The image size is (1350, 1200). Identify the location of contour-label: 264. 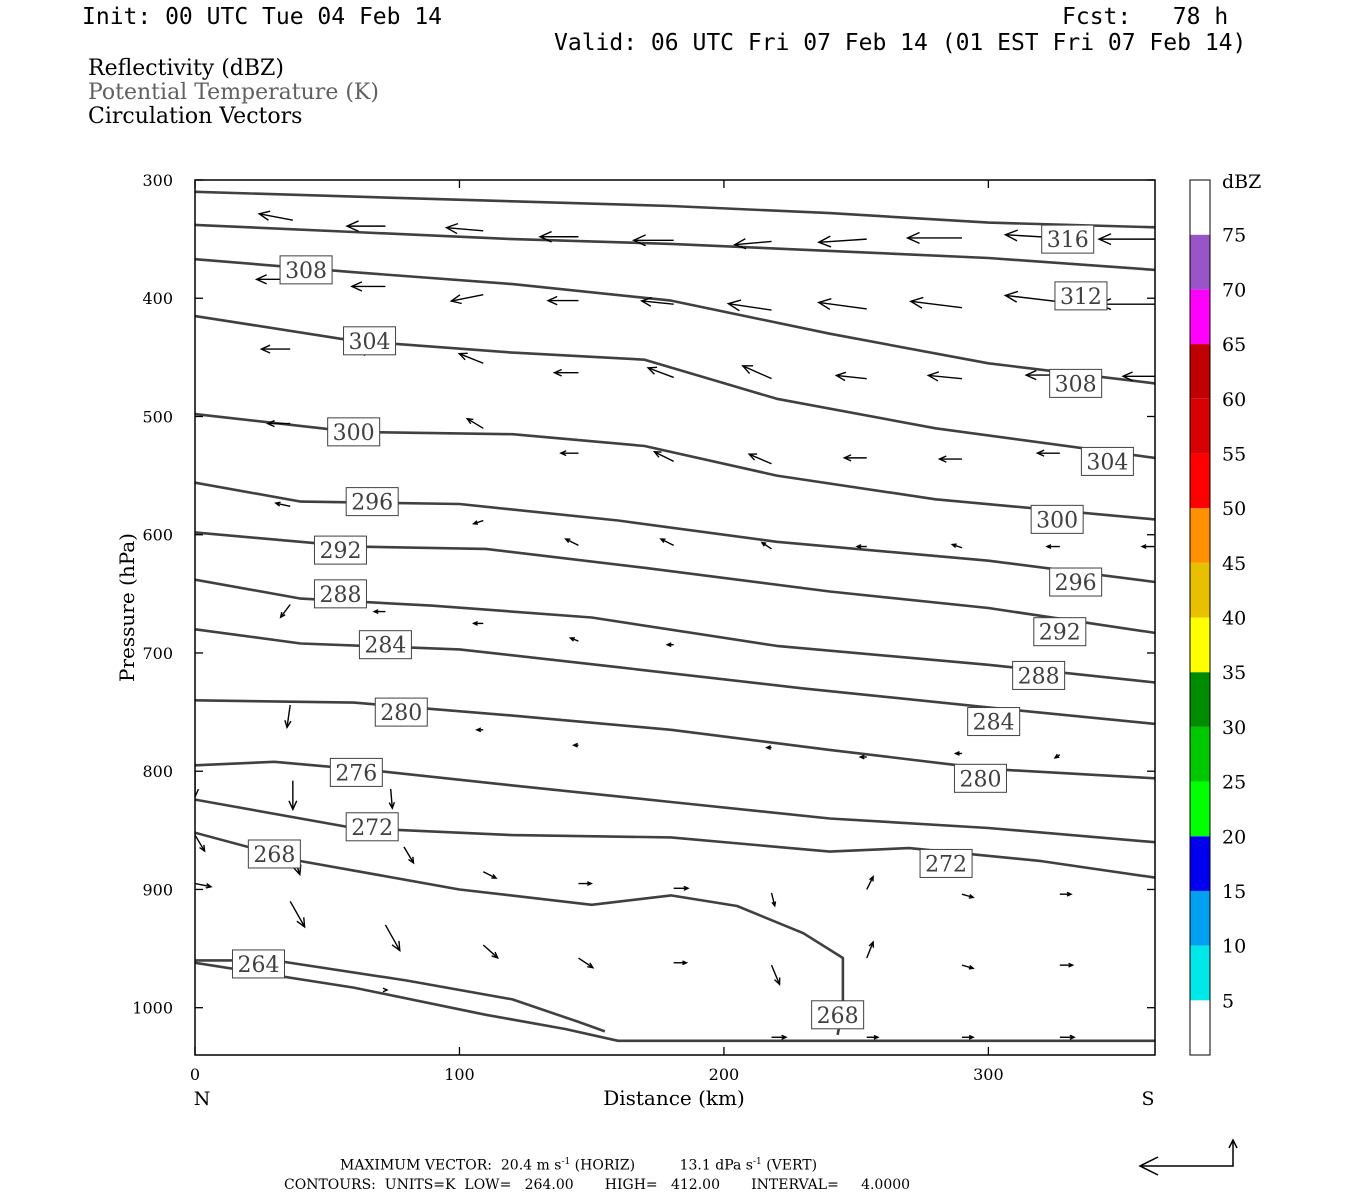
(258, 964).